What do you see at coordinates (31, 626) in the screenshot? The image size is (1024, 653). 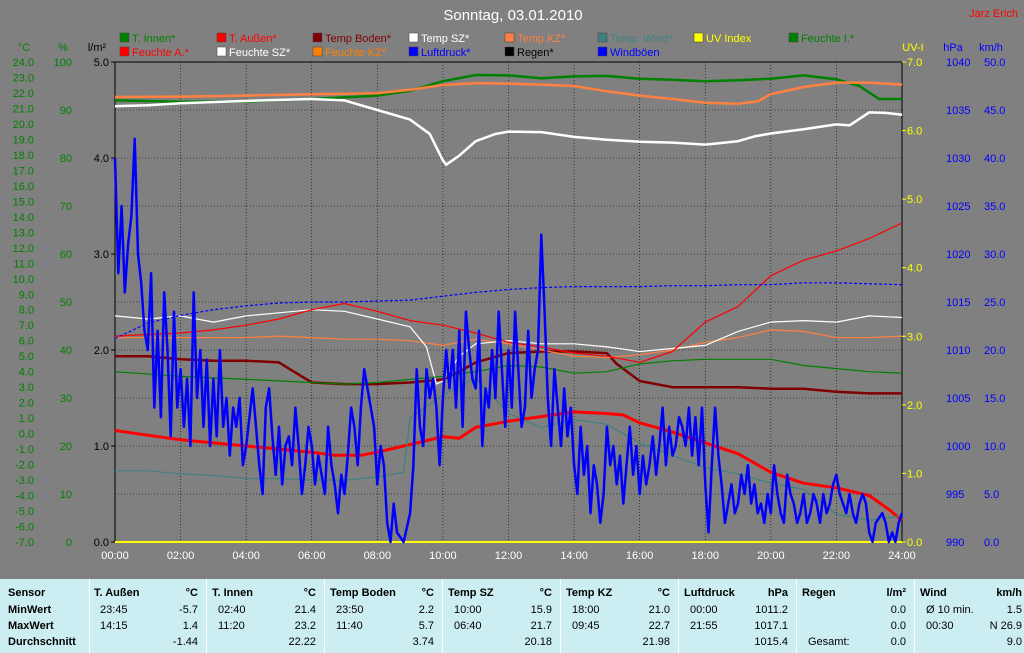 I see `stats-row-max: MaxWert` at bounding box center [31, 626].